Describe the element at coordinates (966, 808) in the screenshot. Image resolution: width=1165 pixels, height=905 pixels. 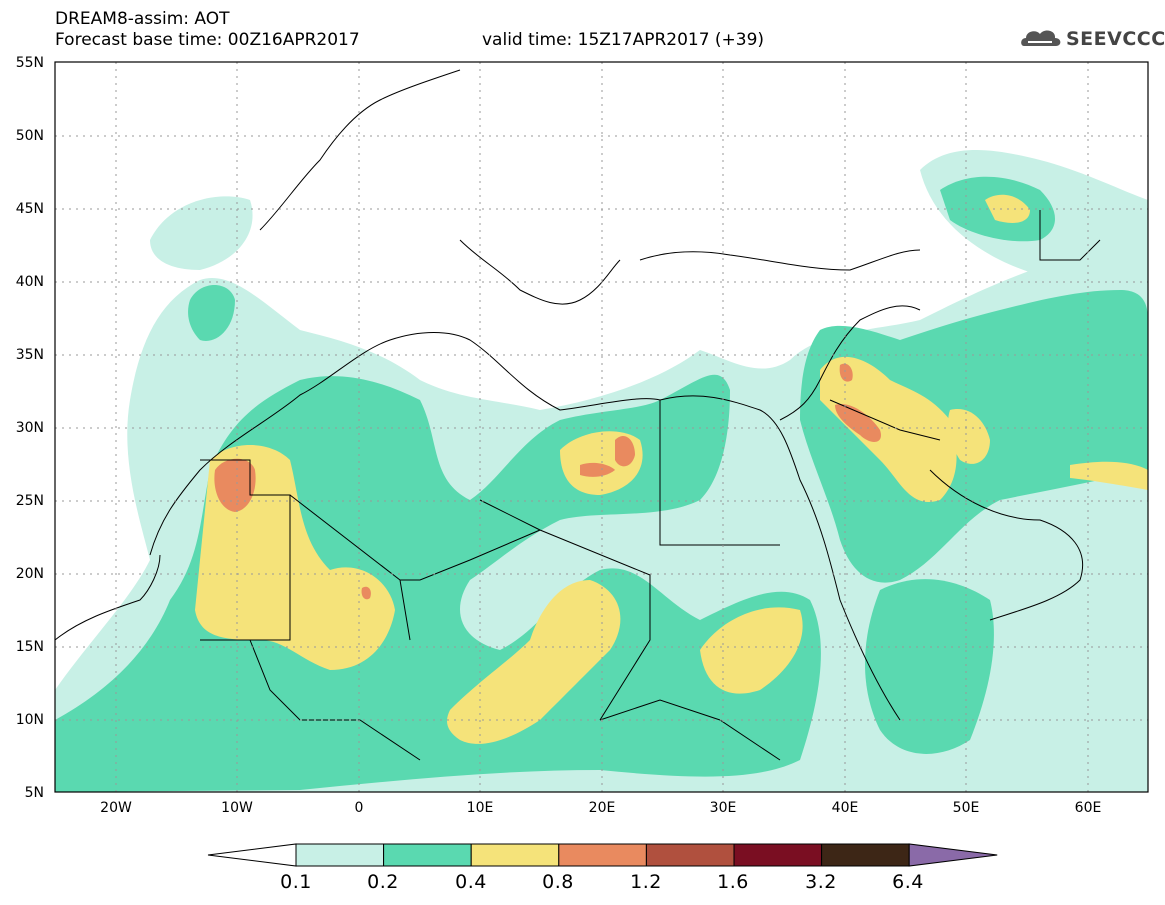
I see `x-tick-label: 50E` at that location.